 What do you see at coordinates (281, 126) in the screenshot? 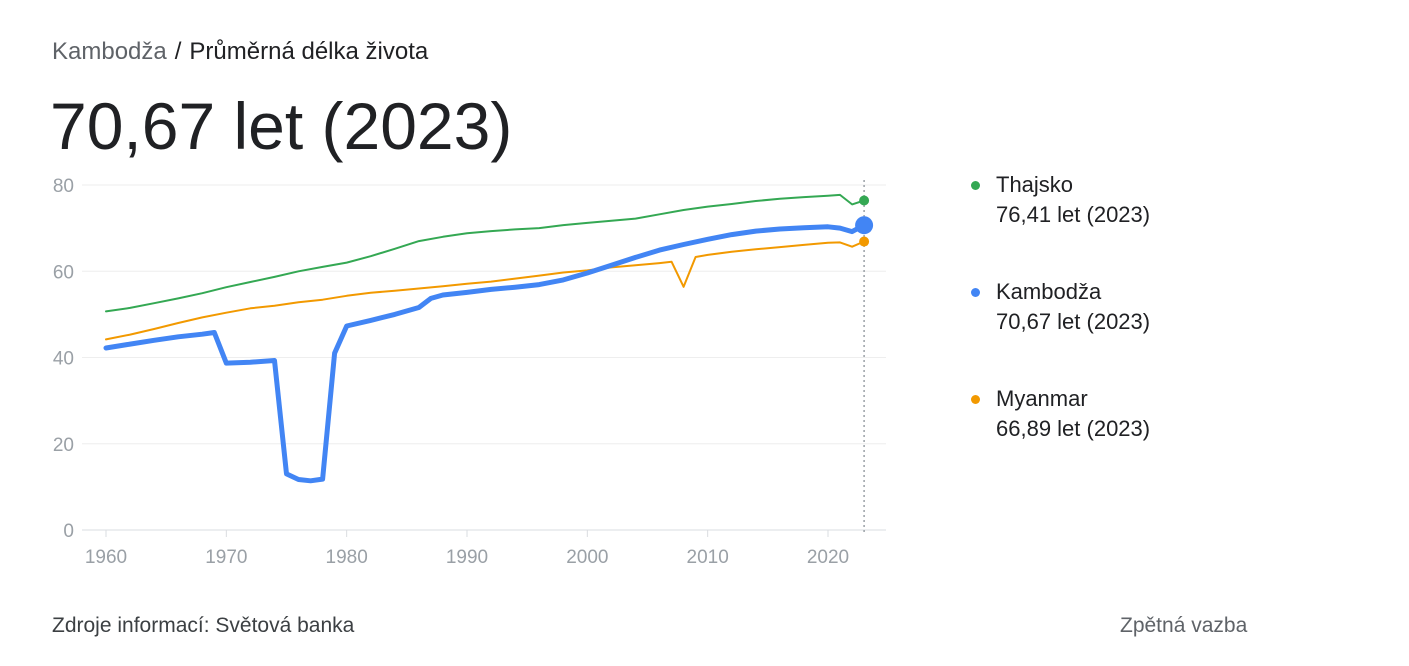
I see `headline-value: 70,67 let (2023)` at bounding box center [281, 126].